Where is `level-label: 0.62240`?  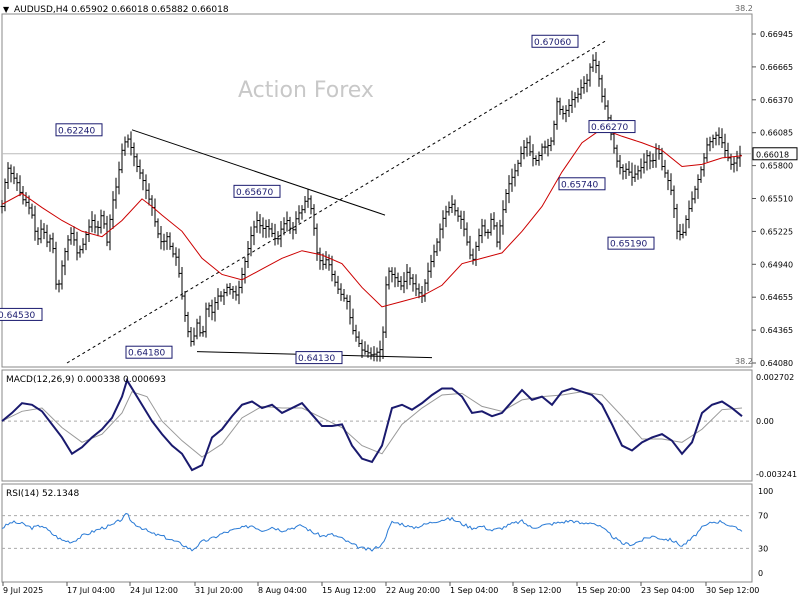 level-label: 0.62240 is located at coordinates (76, 131).